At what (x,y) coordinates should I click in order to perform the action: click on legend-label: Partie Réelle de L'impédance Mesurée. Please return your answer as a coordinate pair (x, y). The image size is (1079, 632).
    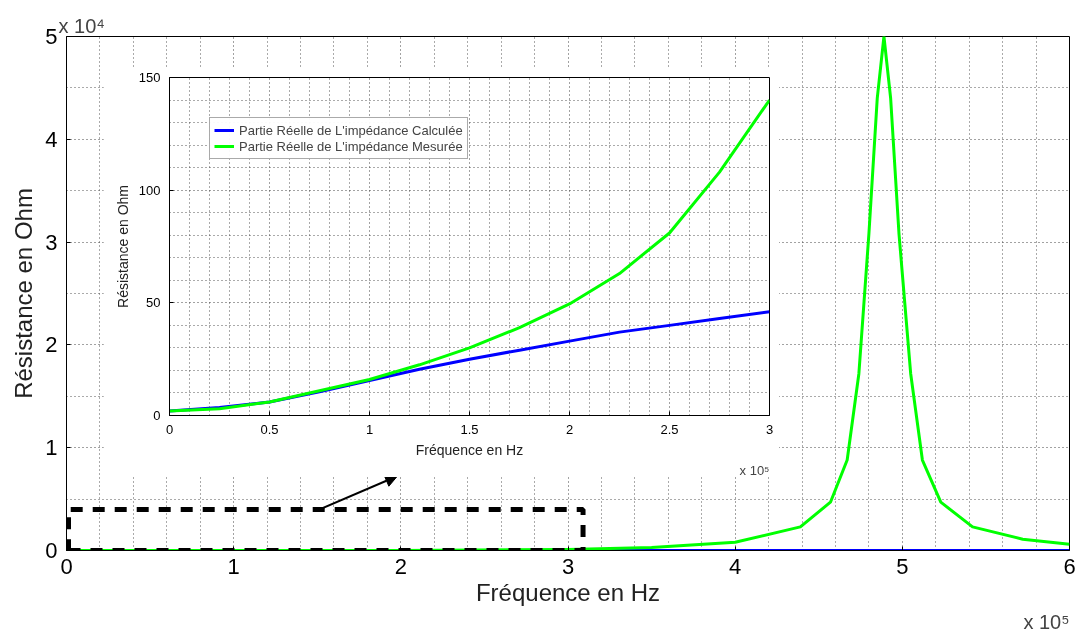
    Looking at the image, I should click on (351, 146).